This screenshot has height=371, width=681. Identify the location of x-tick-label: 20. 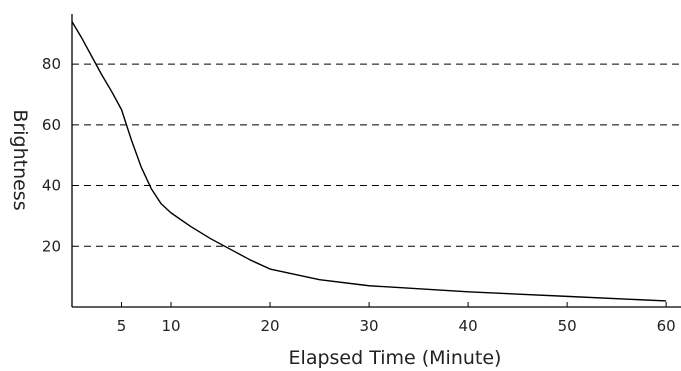
(270, 326).